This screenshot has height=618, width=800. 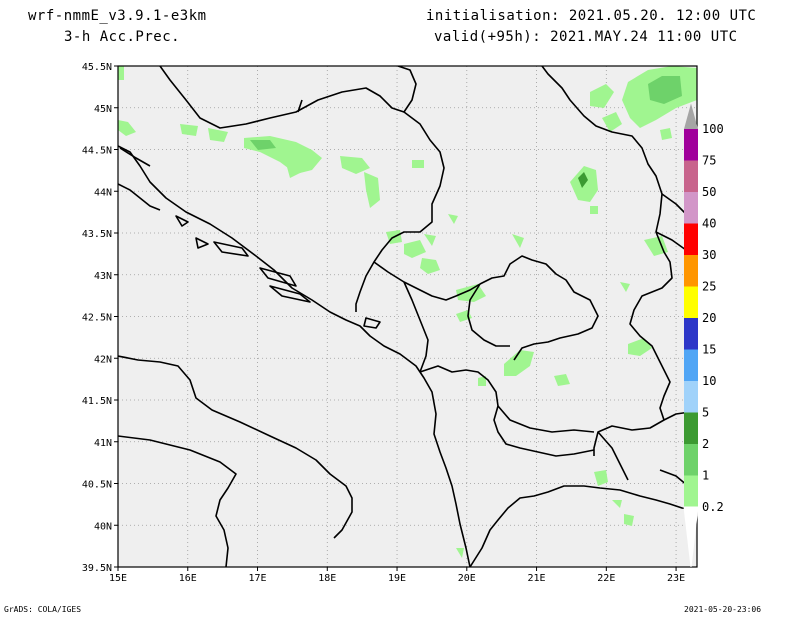 I want to click on lat-tick-label: 44N, so click(x=103, y=192).